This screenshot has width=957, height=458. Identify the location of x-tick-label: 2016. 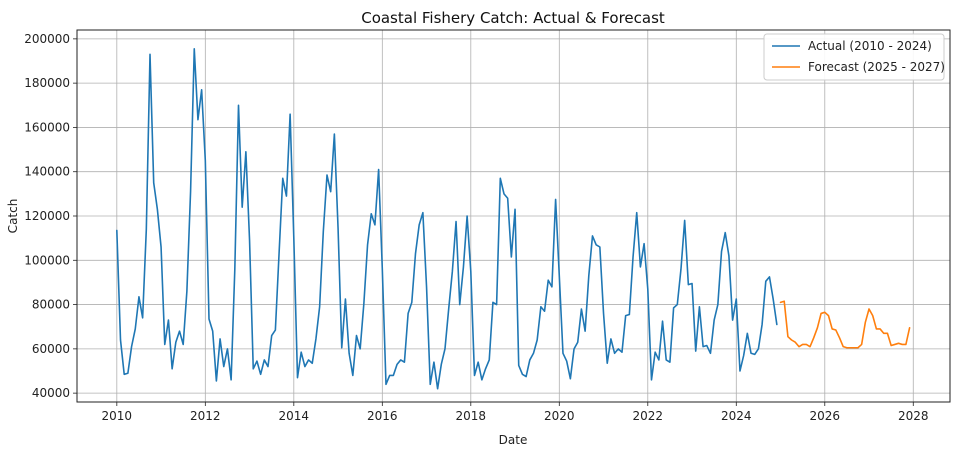
(382, 416).